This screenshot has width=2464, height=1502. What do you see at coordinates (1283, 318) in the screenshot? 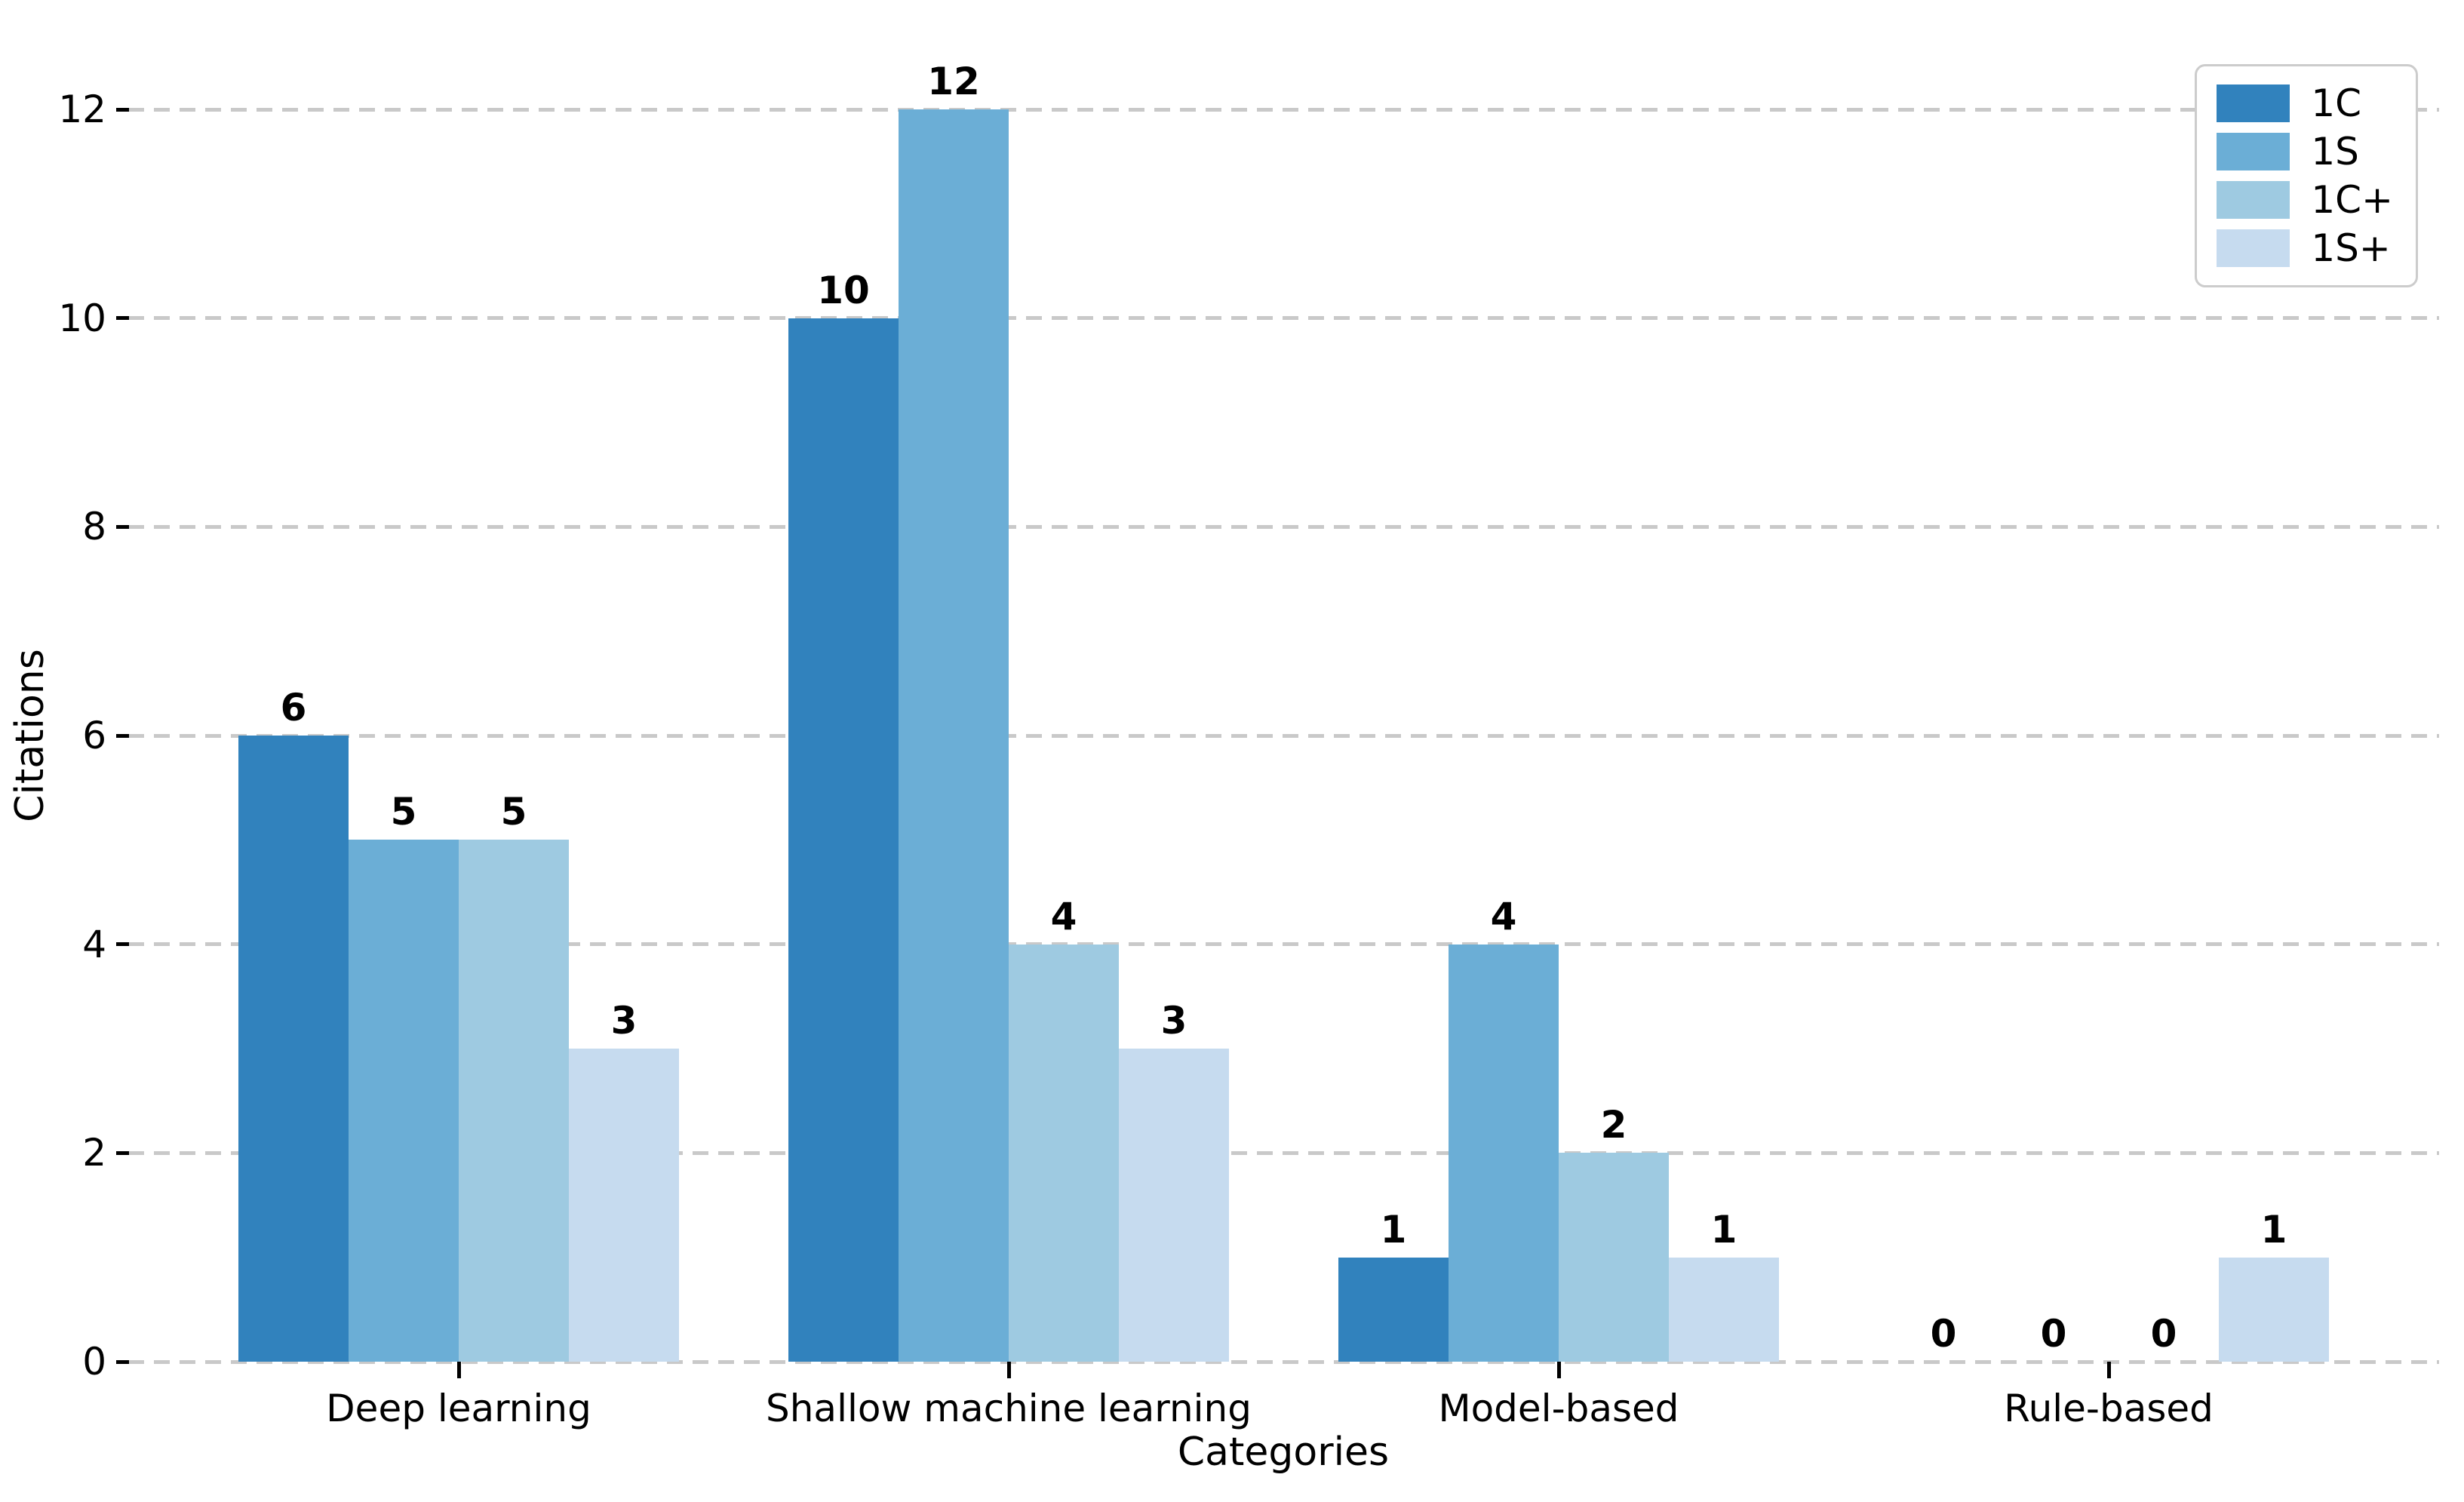
I see `gridline-y10` at bounding box center [1283, 318].